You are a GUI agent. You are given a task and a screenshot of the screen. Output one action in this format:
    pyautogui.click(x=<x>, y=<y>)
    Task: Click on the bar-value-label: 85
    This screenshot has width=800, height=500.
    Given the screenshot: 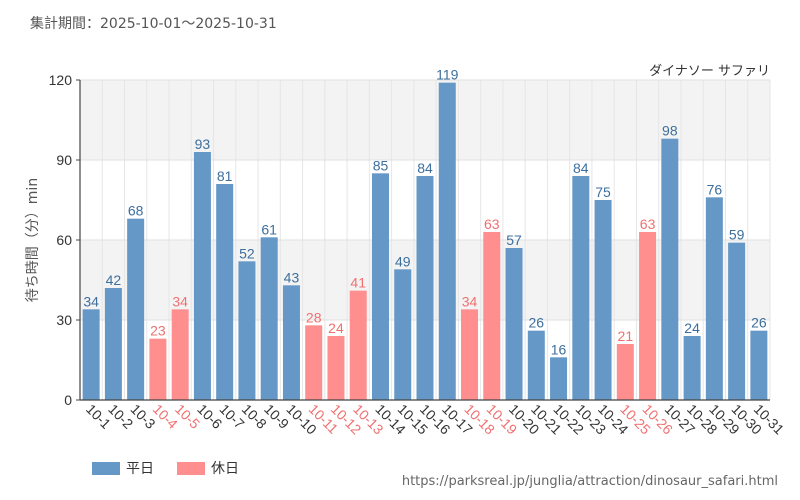 What is the action you would take?
    pyautogui.click(x=381, y=165)
    